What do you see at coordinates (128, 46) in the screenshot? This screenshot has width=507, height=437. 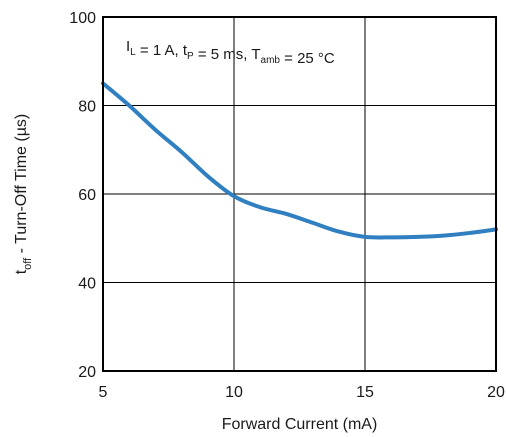 I see `annotation-part-0: I` at bounding box center [128, 46].